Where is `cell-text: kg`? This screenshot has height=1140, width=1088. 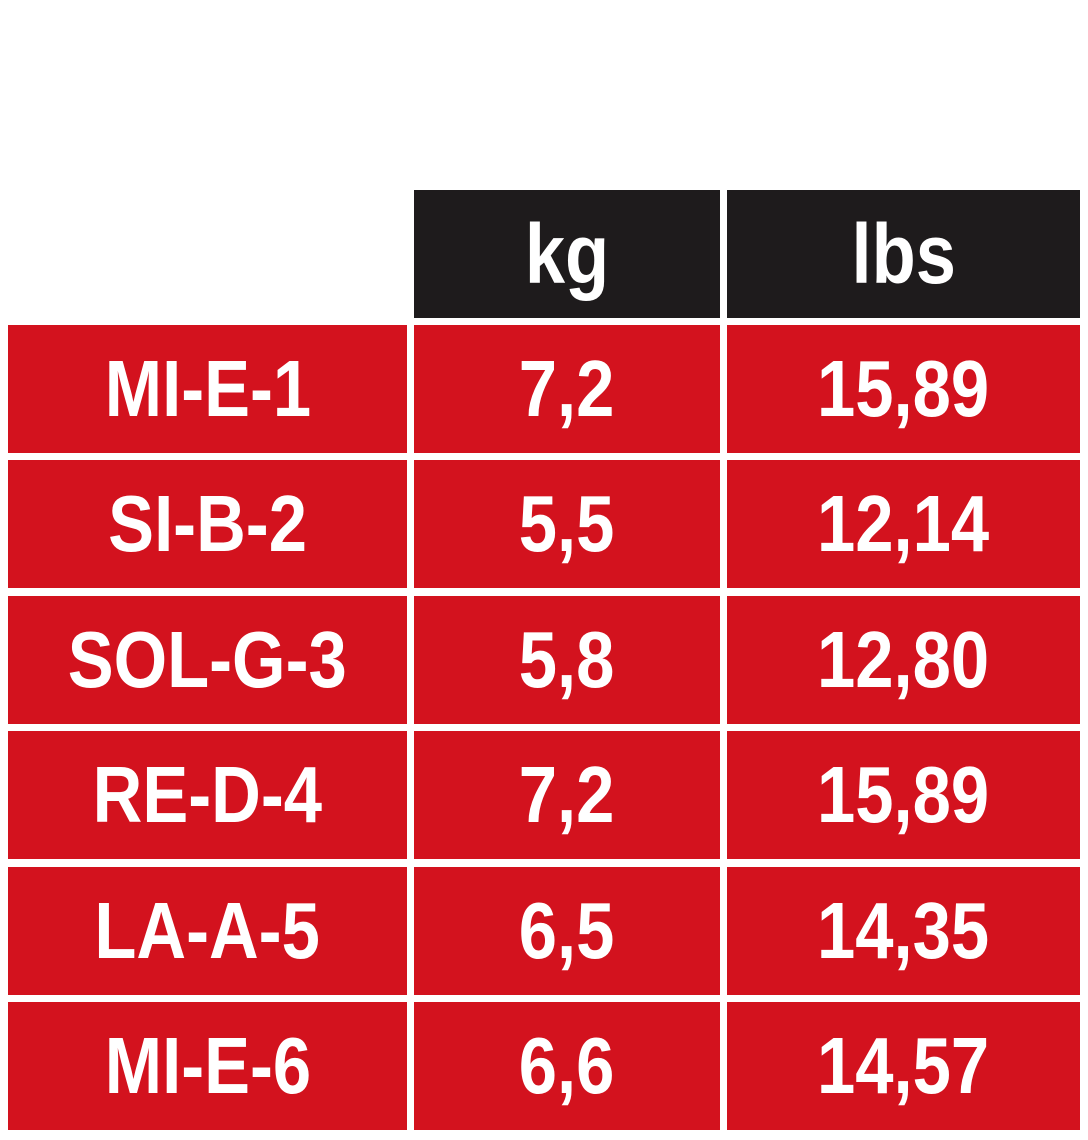 cell-text: kg is located at coordinates (567, 253).